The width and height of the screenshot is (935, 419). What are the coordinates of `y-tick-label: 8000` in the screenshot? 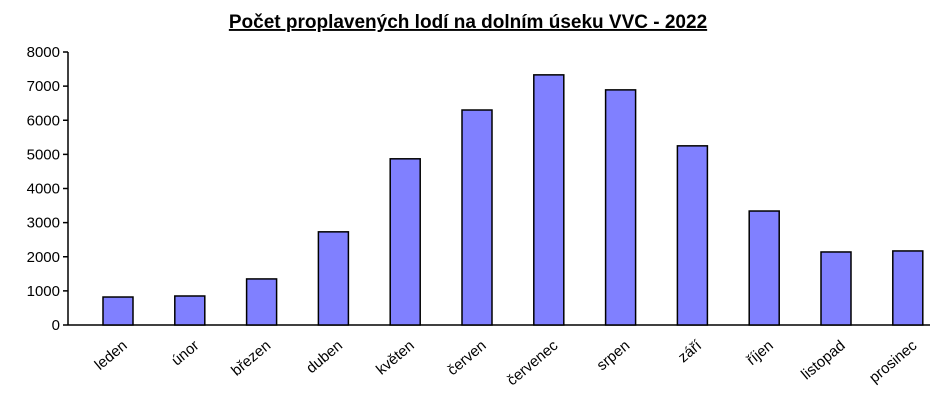 It's located at (43, 52).